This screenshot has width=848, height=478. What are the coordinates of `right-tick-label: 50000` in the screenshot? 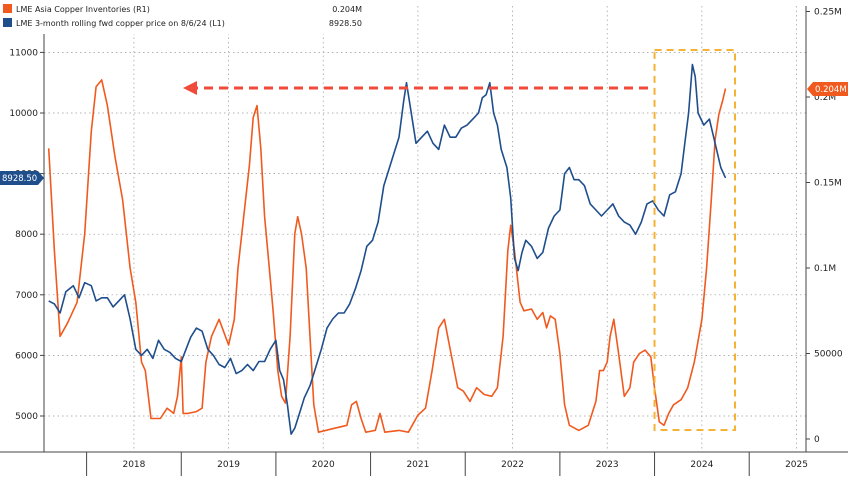 It's located at (828, 355).